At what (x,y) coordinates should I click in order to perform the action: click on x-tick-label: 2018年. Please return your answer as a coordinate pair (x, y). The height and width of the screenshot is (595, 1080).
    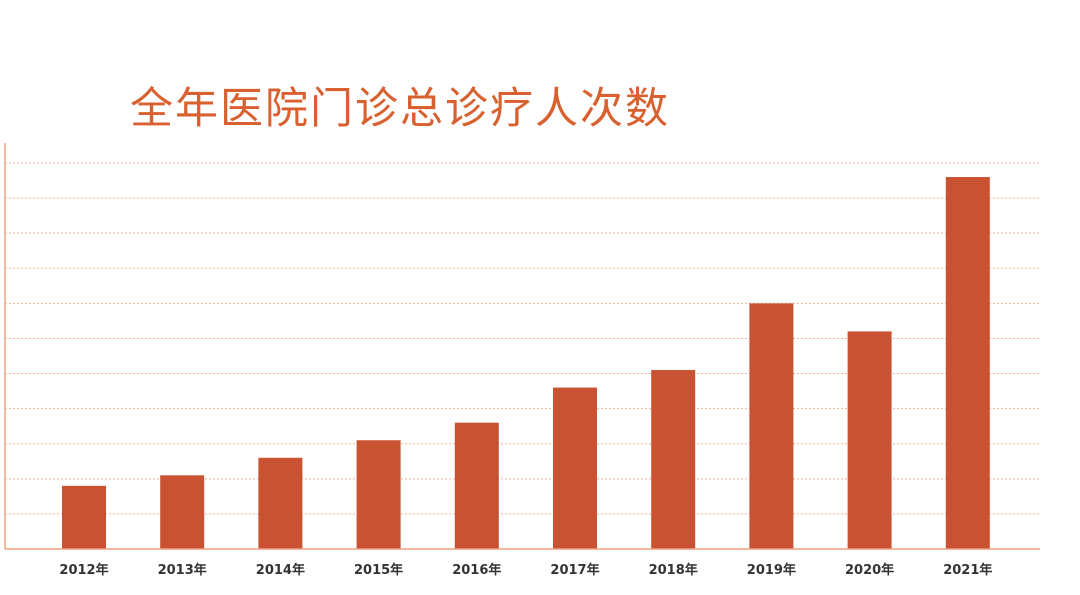
    Looking at the image, I should click on (673, 570).